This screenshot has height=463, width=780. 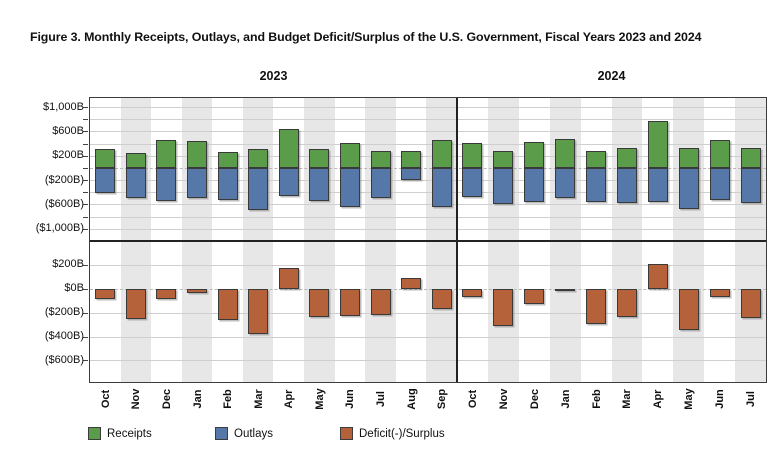 I want to click on y-axis-tick-label: $0B, so click(x=74, y=288).